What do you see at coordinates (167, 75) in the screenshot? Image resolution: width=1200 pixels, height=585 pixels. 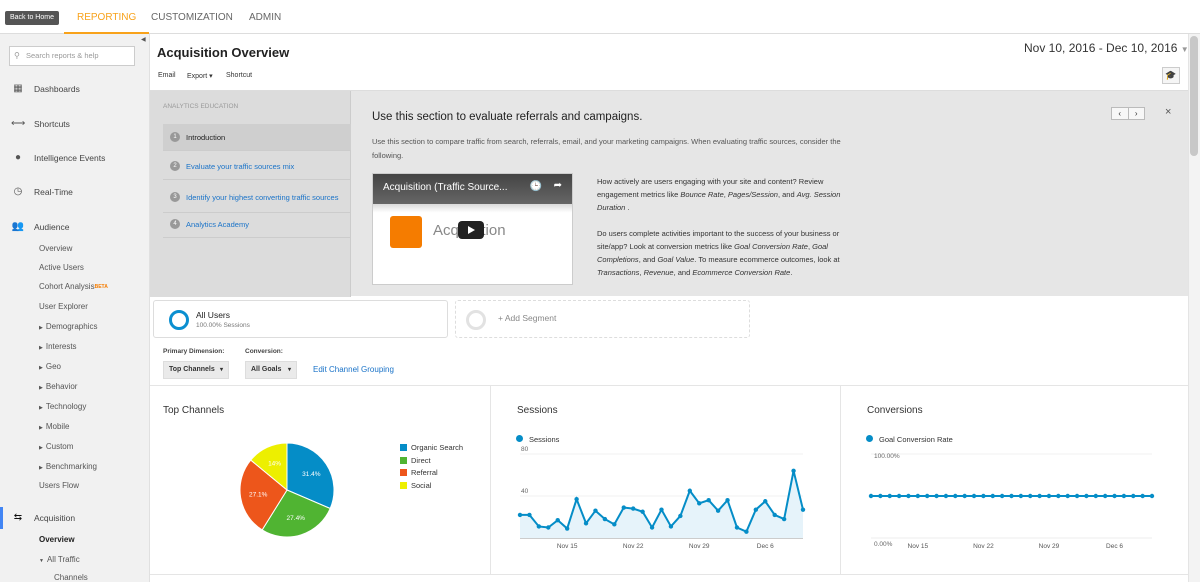 I see `email-button: Email` at bounding box center [167, 75].